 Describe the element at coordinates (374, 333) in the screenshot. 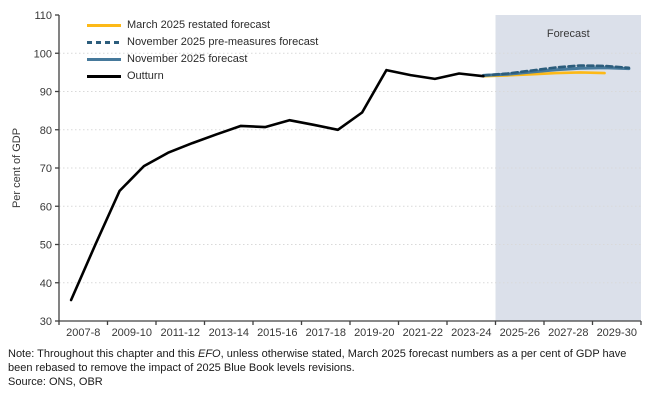

I see `x-tick-label: 2019-20` at that location.